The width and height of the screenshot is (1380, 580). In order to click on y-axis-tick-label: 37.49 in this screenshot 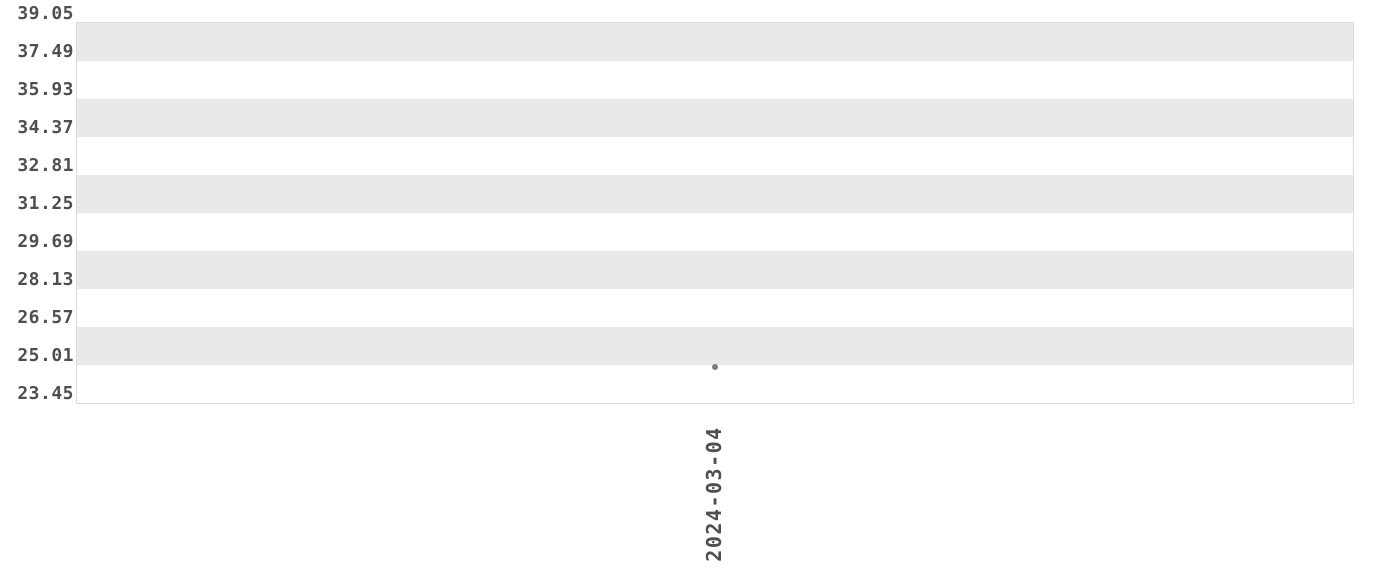, I will do `click(45, 51)`.